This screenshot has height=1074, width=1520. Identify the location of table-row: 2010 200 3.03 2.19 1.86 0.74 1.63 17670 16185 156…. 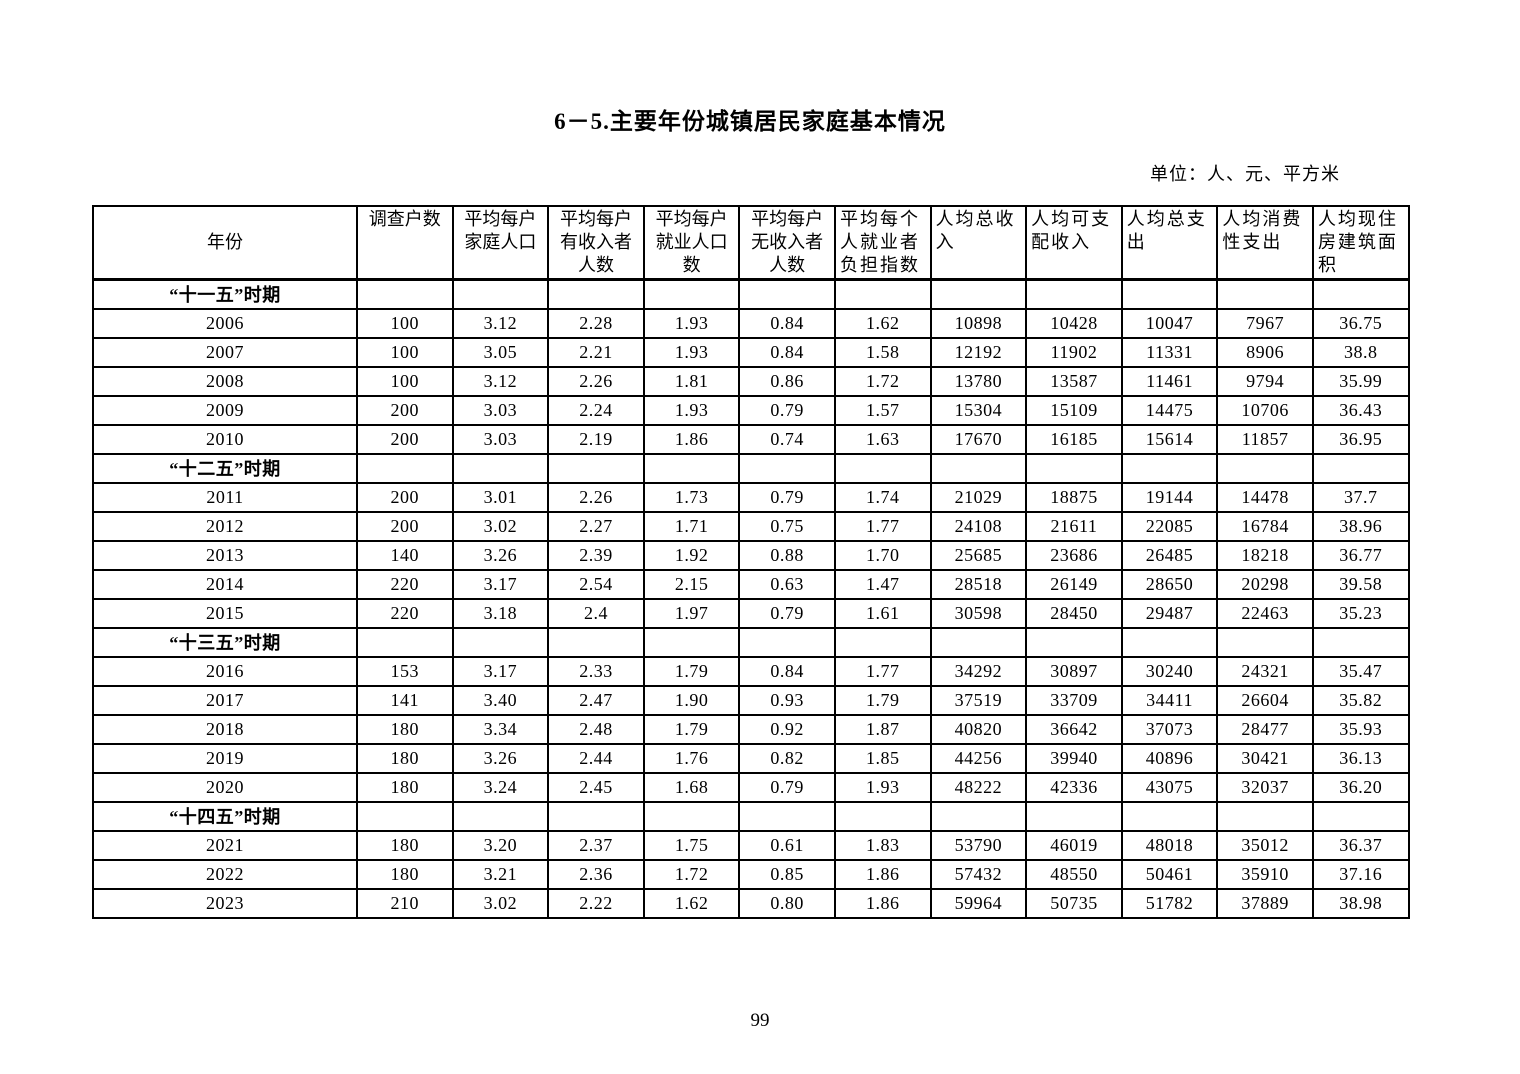
(751, 439).